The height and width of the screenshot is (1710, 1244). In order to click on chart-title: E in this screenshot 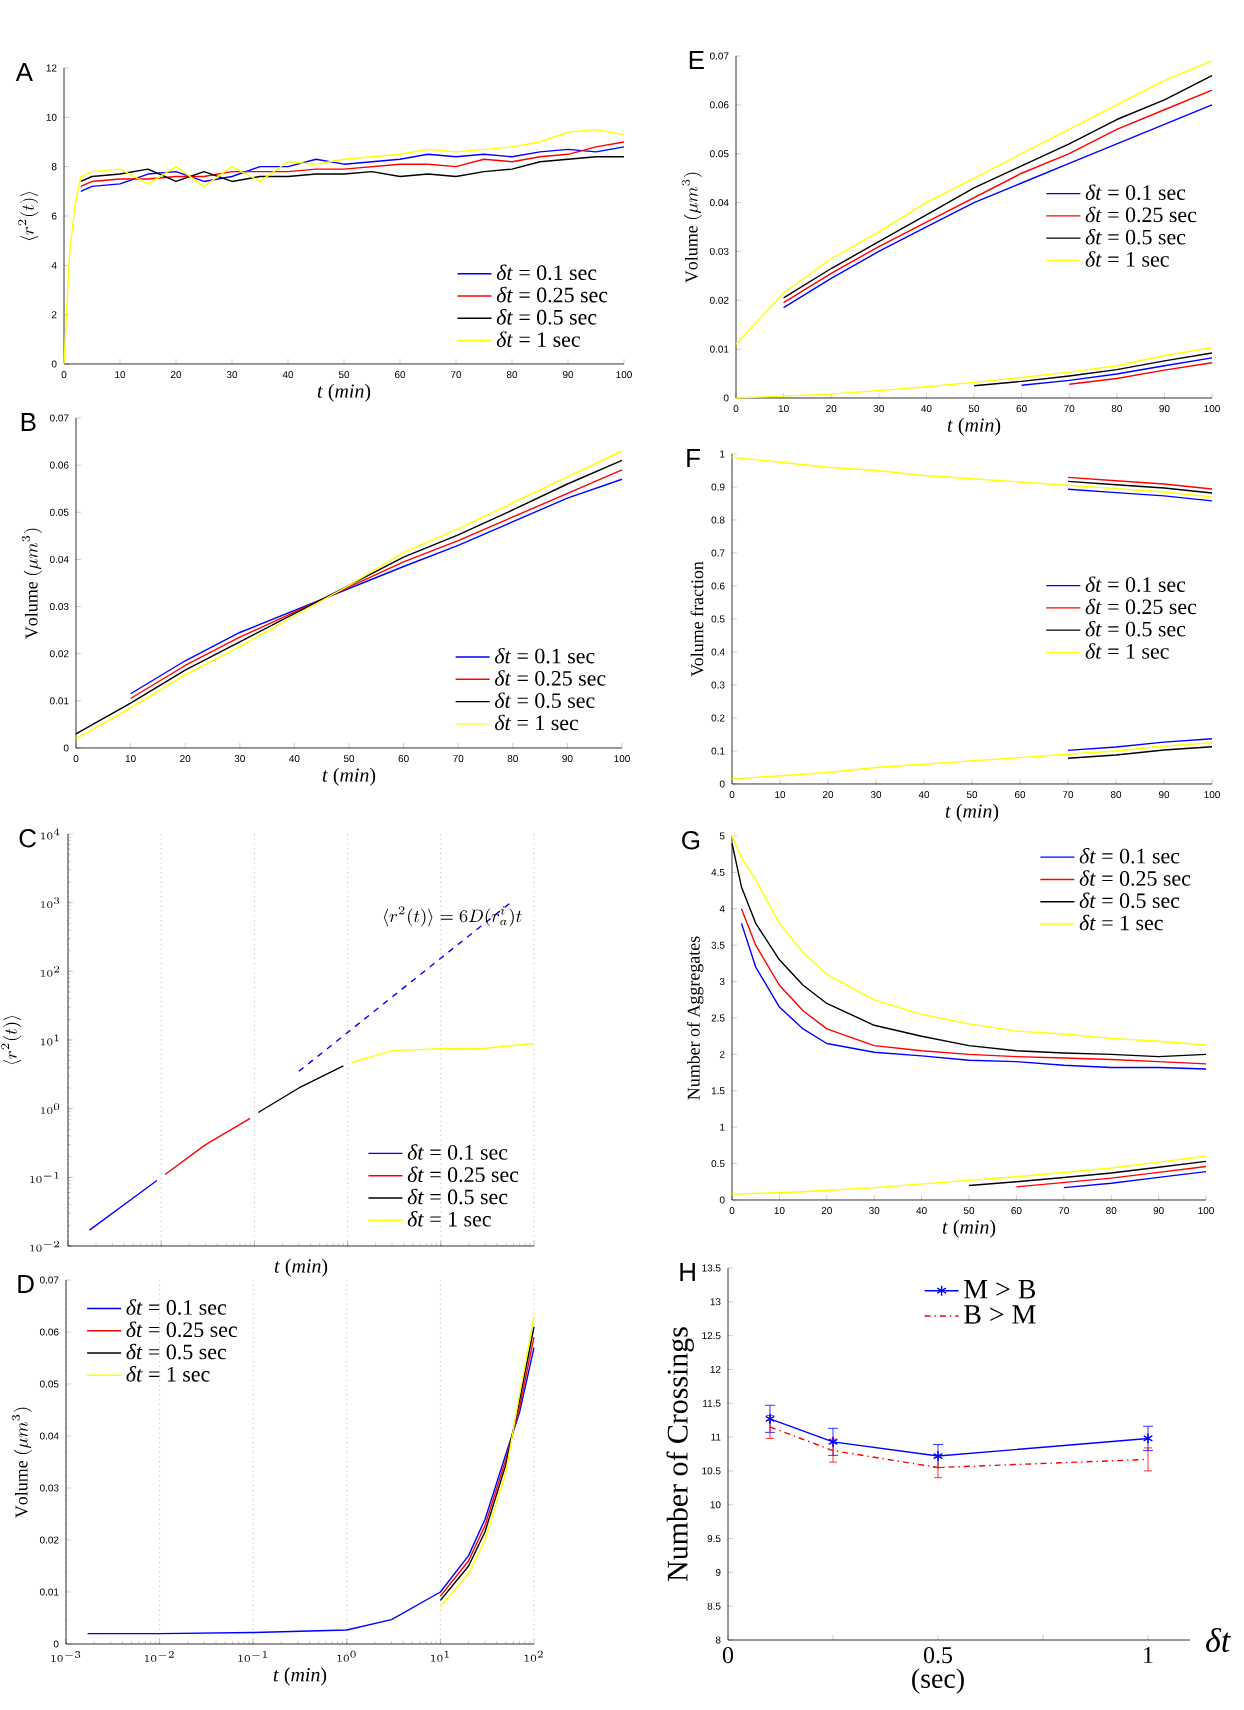, I will do `click(696, 60)`.